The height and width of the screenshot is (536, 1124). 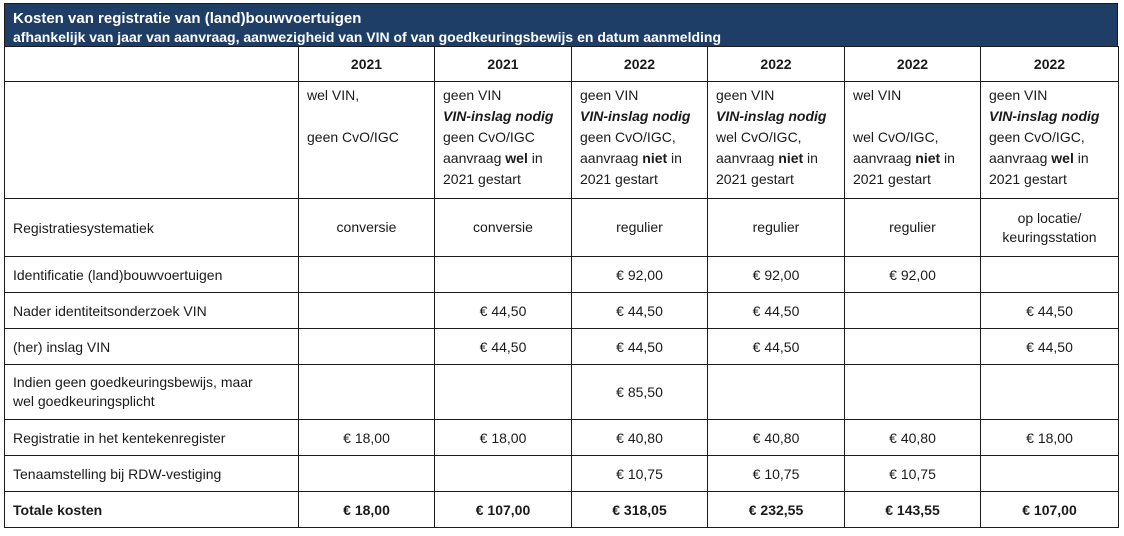 I want to click on condition-line: aanvraag wel in, so click(x=503, y=158).